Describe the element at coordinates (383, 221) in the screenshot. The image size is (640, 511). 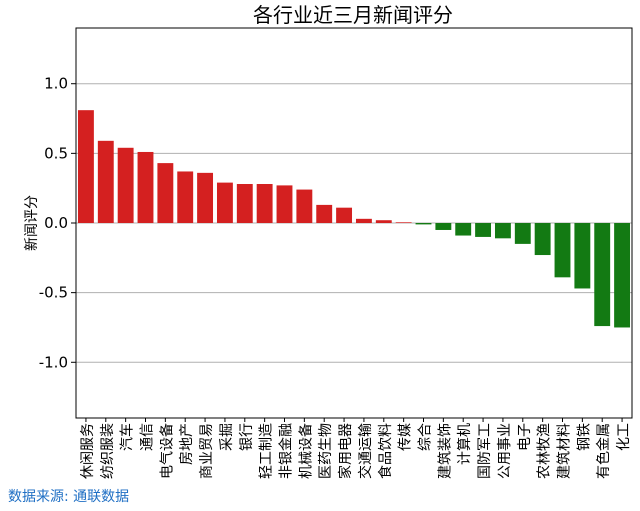
I see `bar-食品饮料` at that location.